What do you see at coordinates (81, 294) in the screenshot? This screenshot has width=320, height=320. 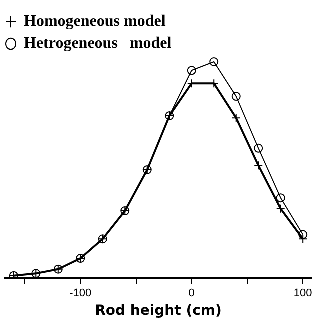 I see `x-tick-label: -100` at bounding box center [81, 294].